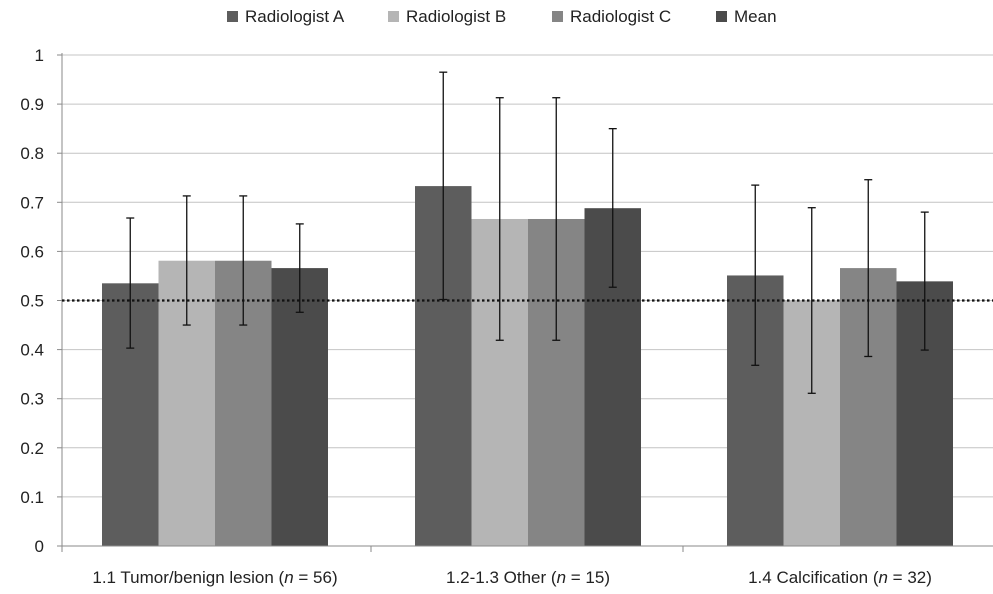  I want to click on legend-label: Mean, so click(755, 16).